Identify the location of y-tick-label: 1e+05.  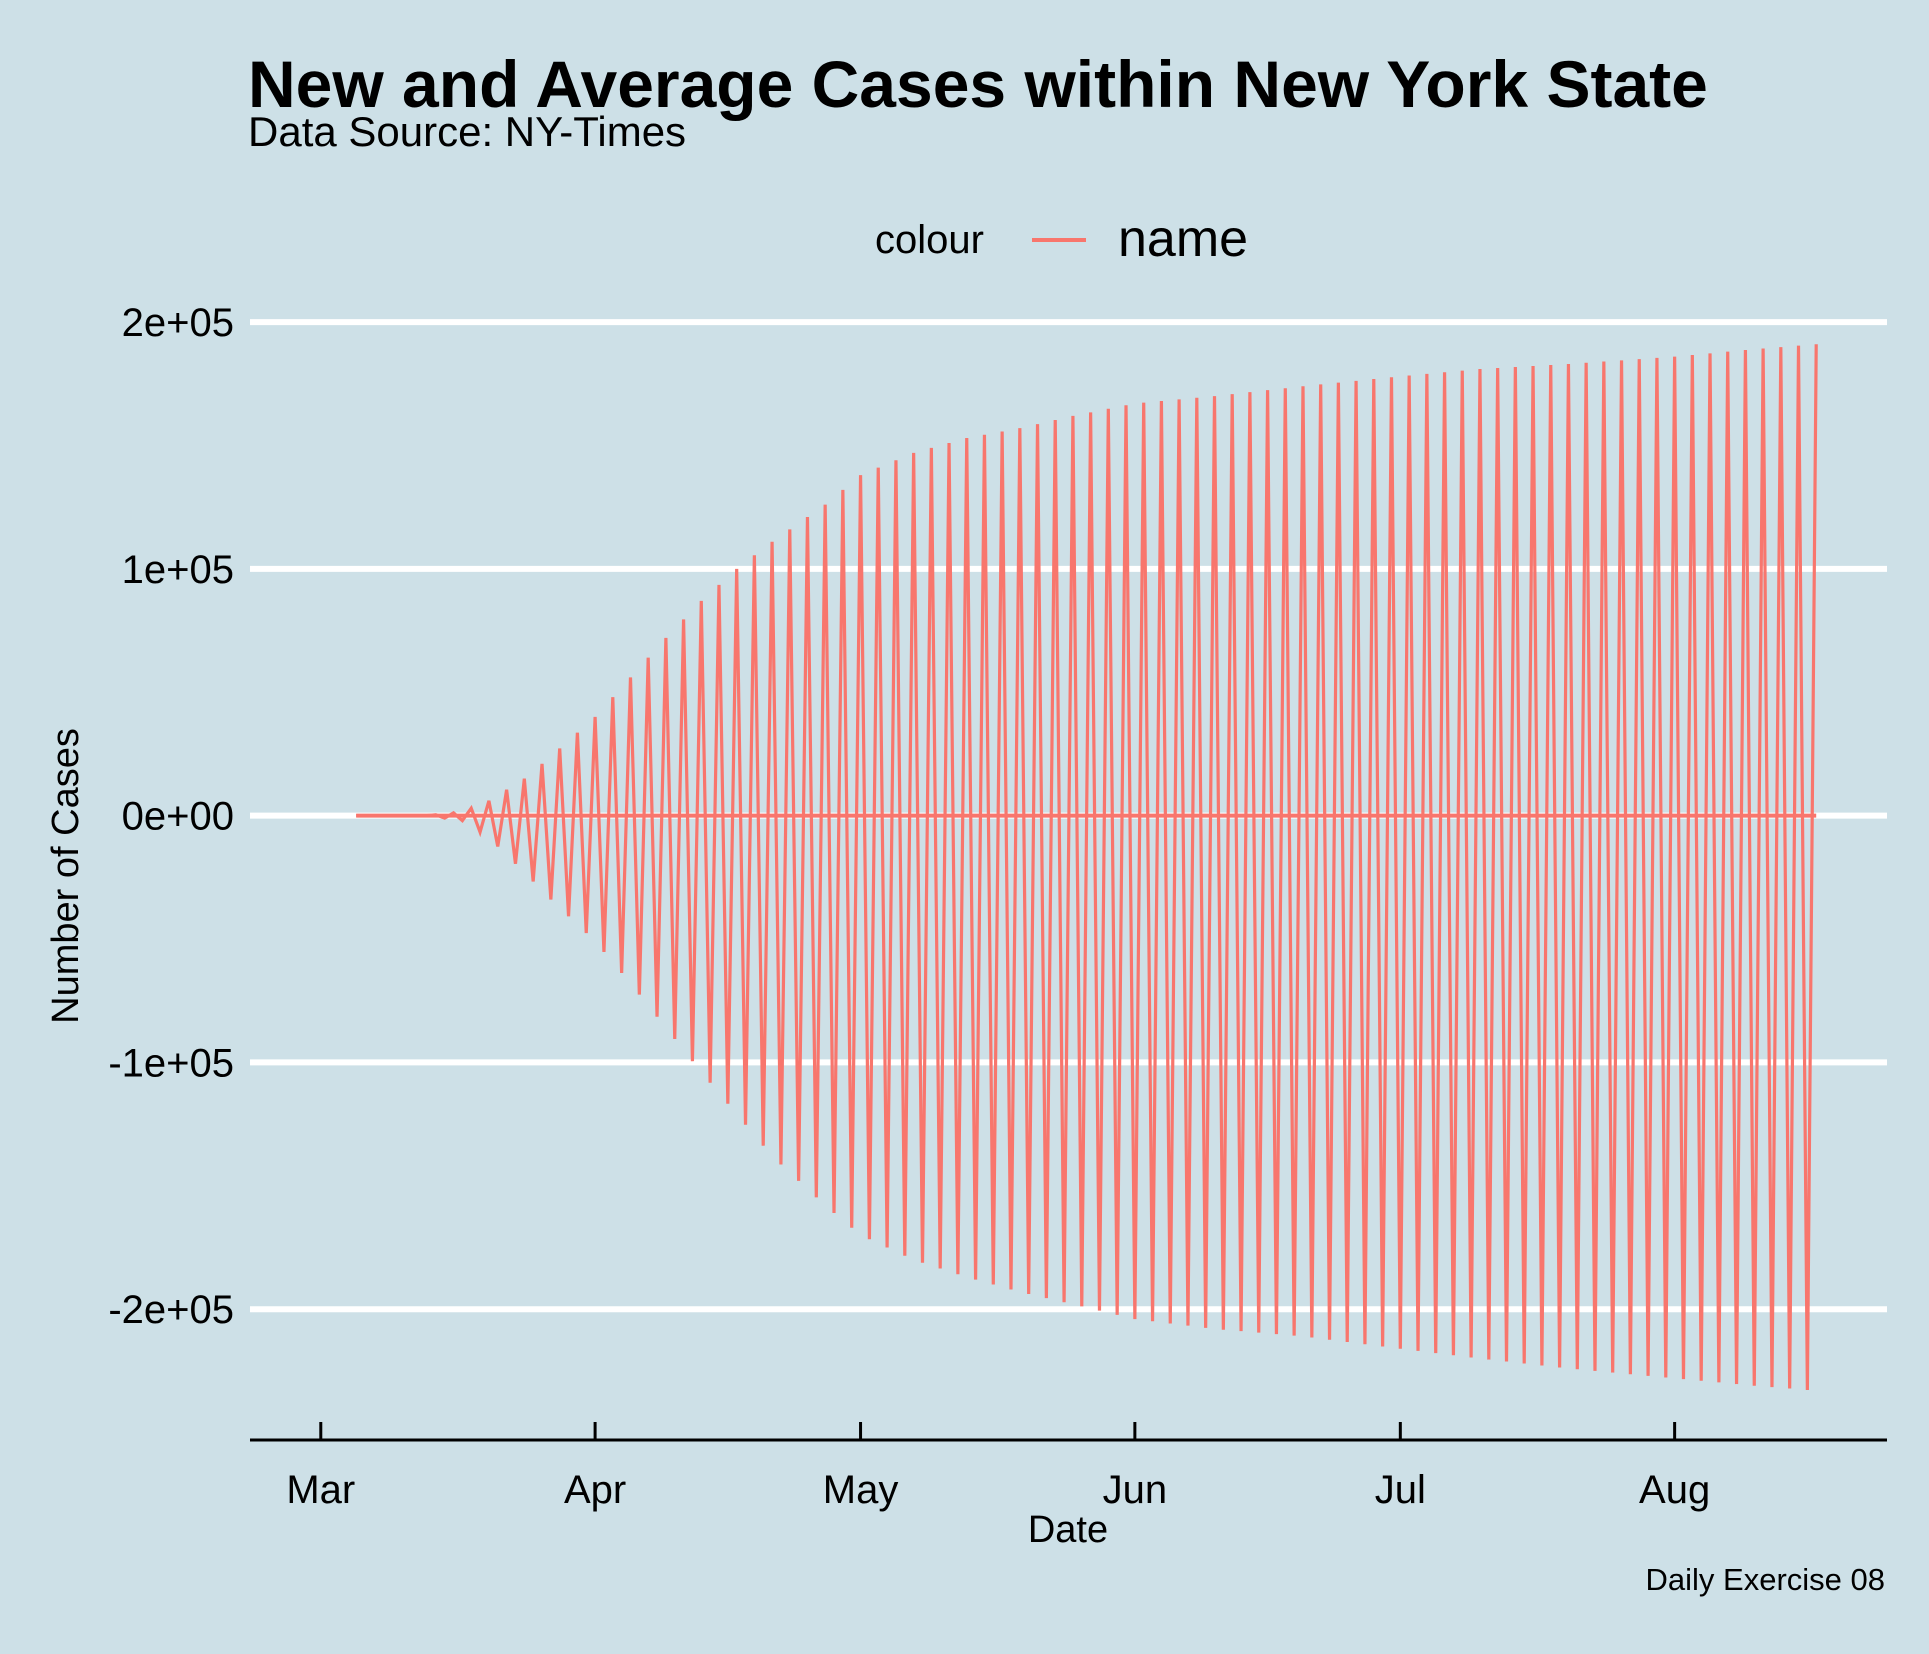
(178, 570).